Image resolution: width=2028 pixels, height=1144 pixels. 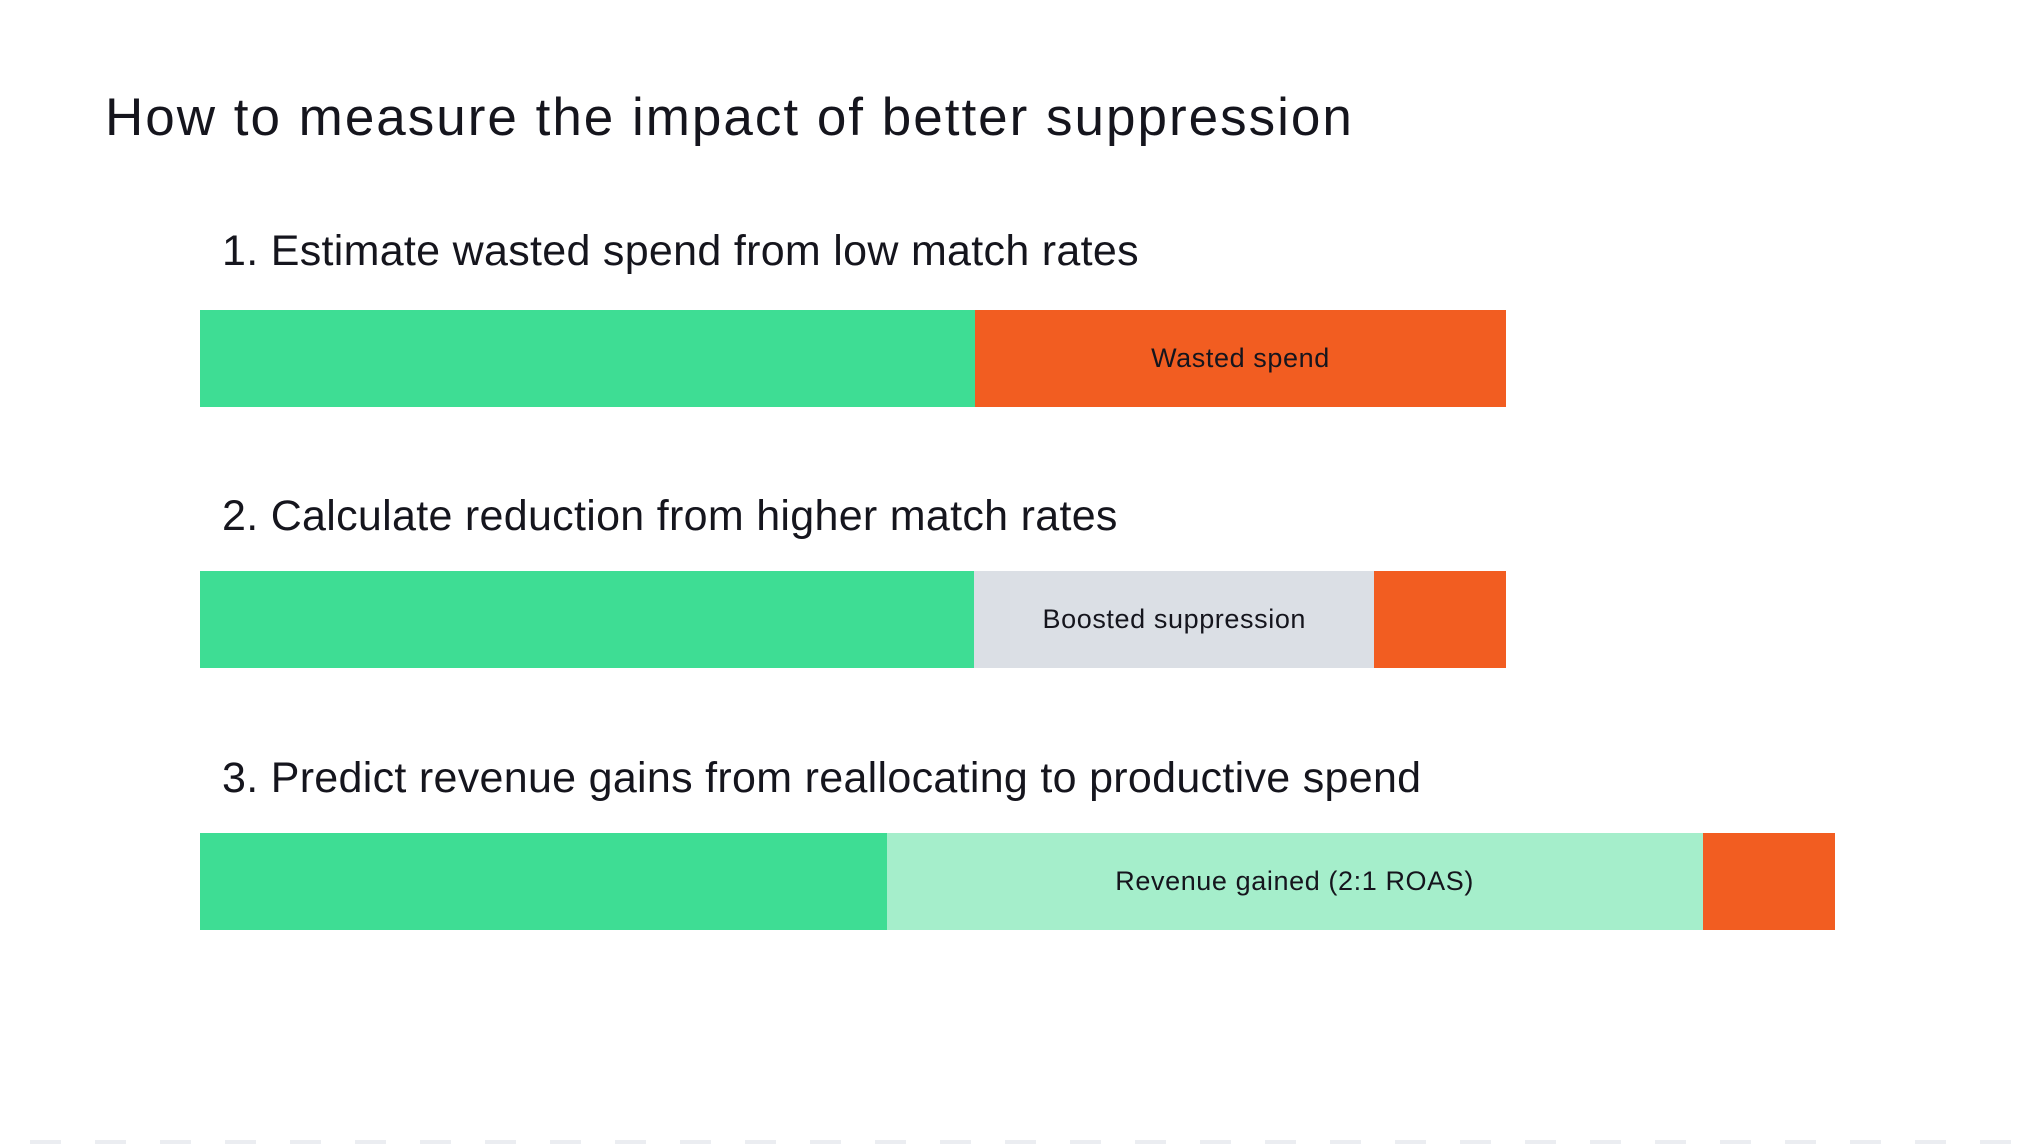 I want to click on wasted-spend-label: Wasted spend, so click(x=1240, y=358).